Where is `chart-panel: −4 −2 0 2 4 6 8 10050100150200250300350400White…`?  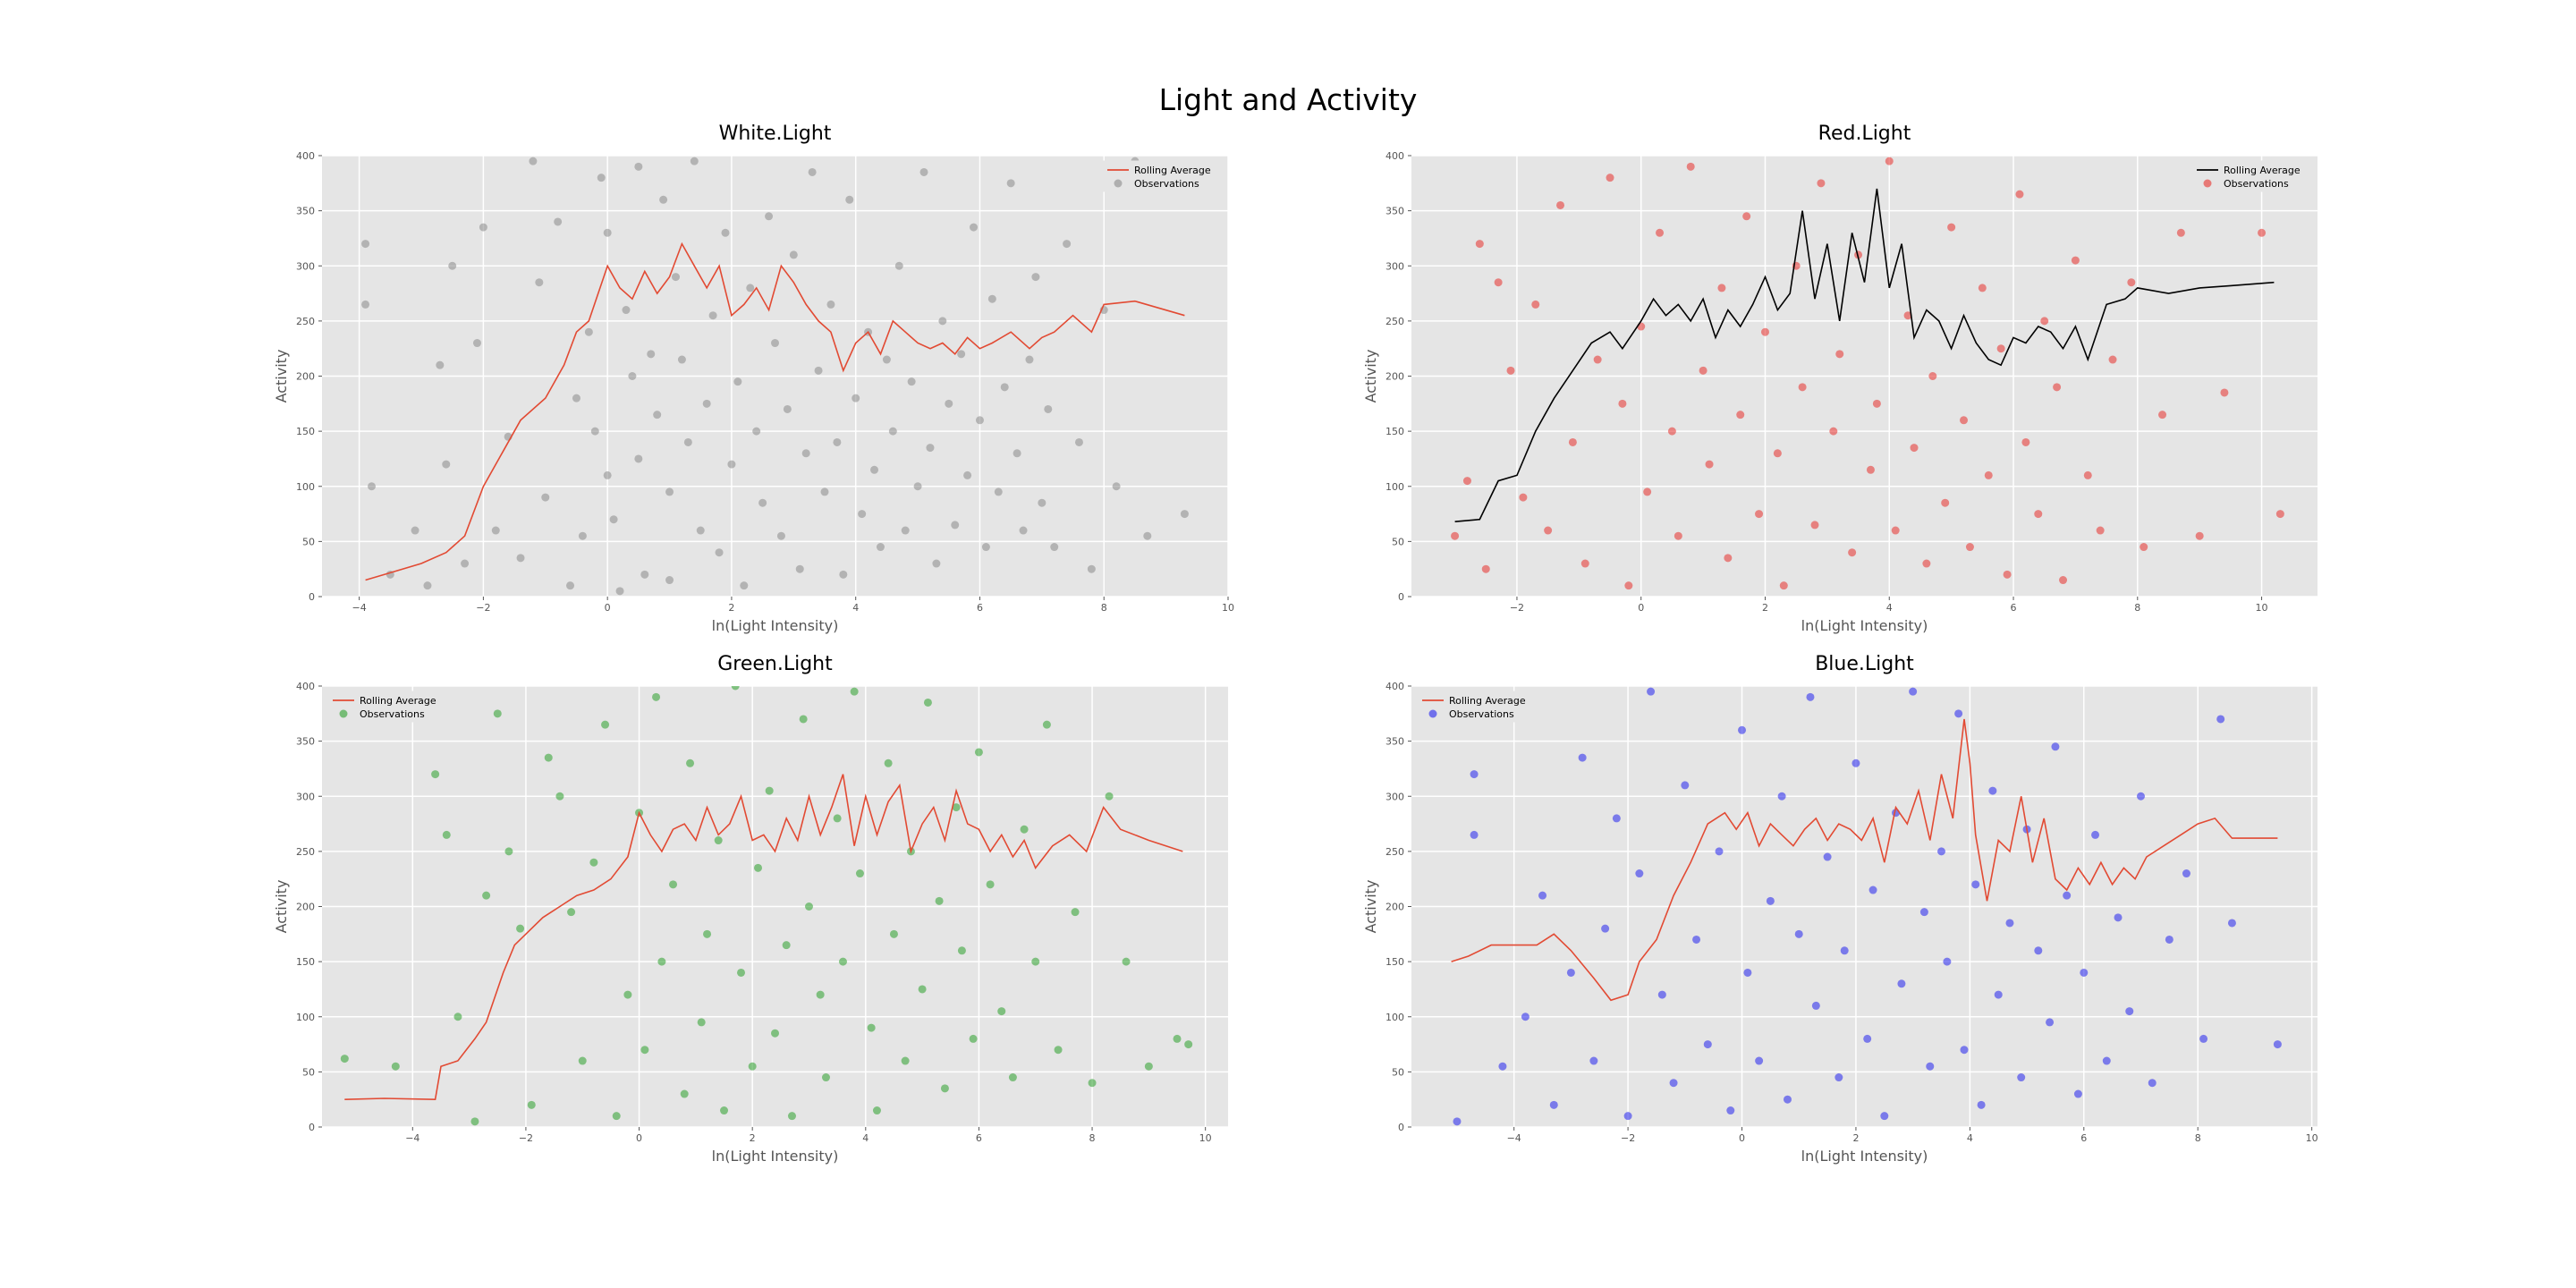
chart-panel: −4 −2 0 2 4 6 8 10050100150200250300350400White… is located at coordinates (753, 378).